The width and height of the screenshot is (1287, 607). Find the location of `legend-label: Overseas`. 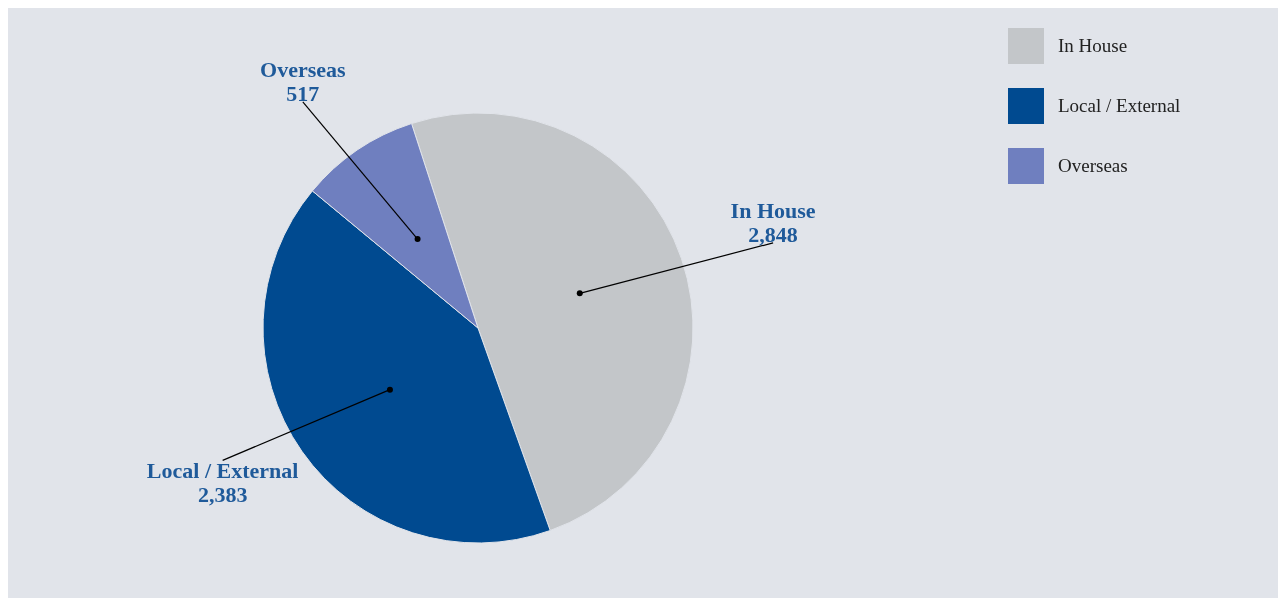

legend-label: Overseas is located at coordinates (1093, 165).